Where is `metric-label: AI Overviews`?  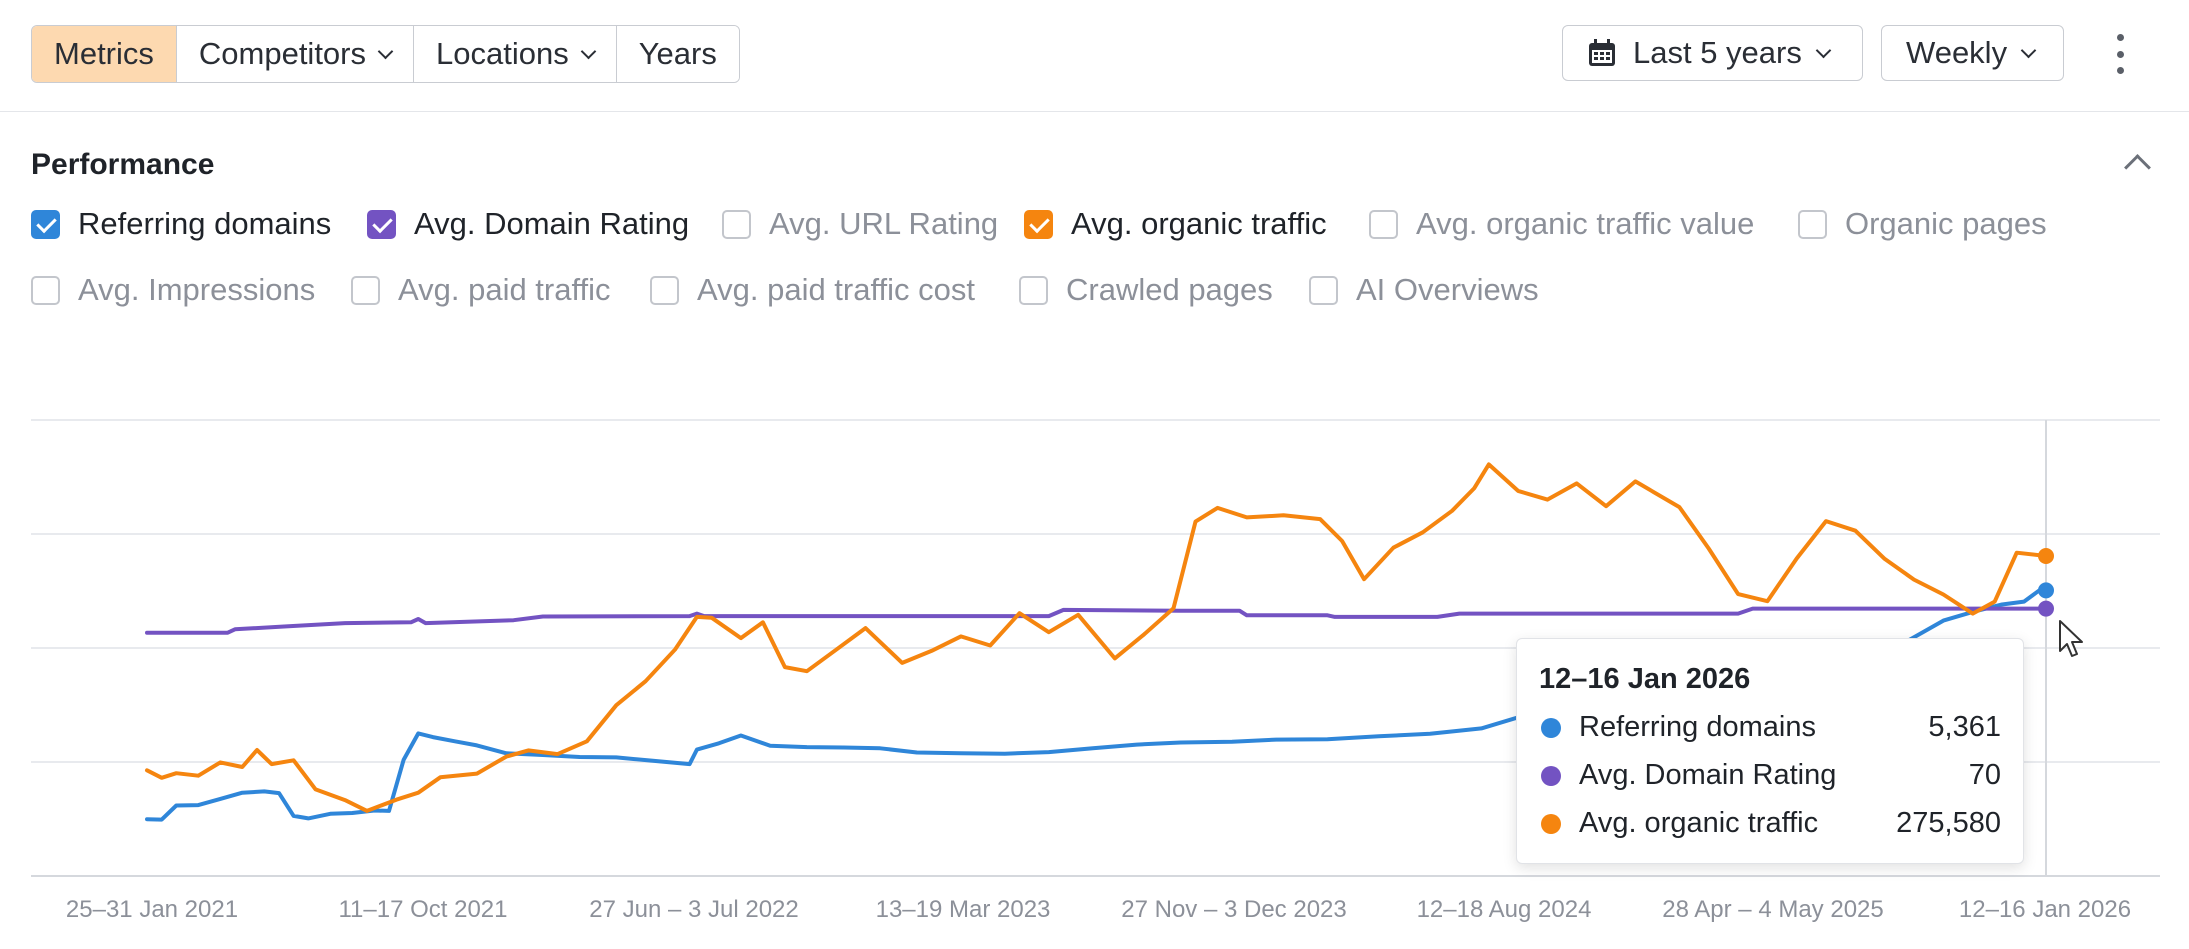 metric-label: AI Overviews is located at coordinates (1447, 289).